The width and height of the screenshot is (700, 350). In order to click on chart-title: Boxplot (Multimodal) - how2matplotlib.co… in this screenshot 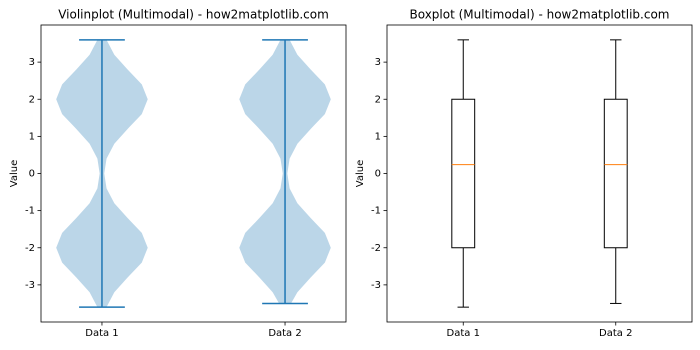, I will do `click(540, 15)`.